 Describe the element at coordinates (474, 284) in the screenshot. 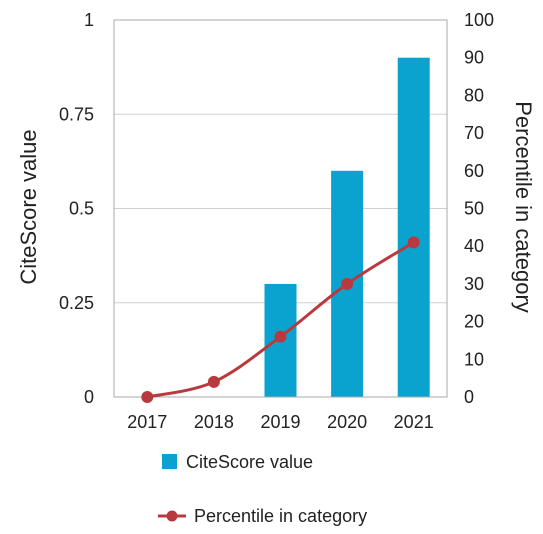

I see `y2-tick-label: 30` at that location.